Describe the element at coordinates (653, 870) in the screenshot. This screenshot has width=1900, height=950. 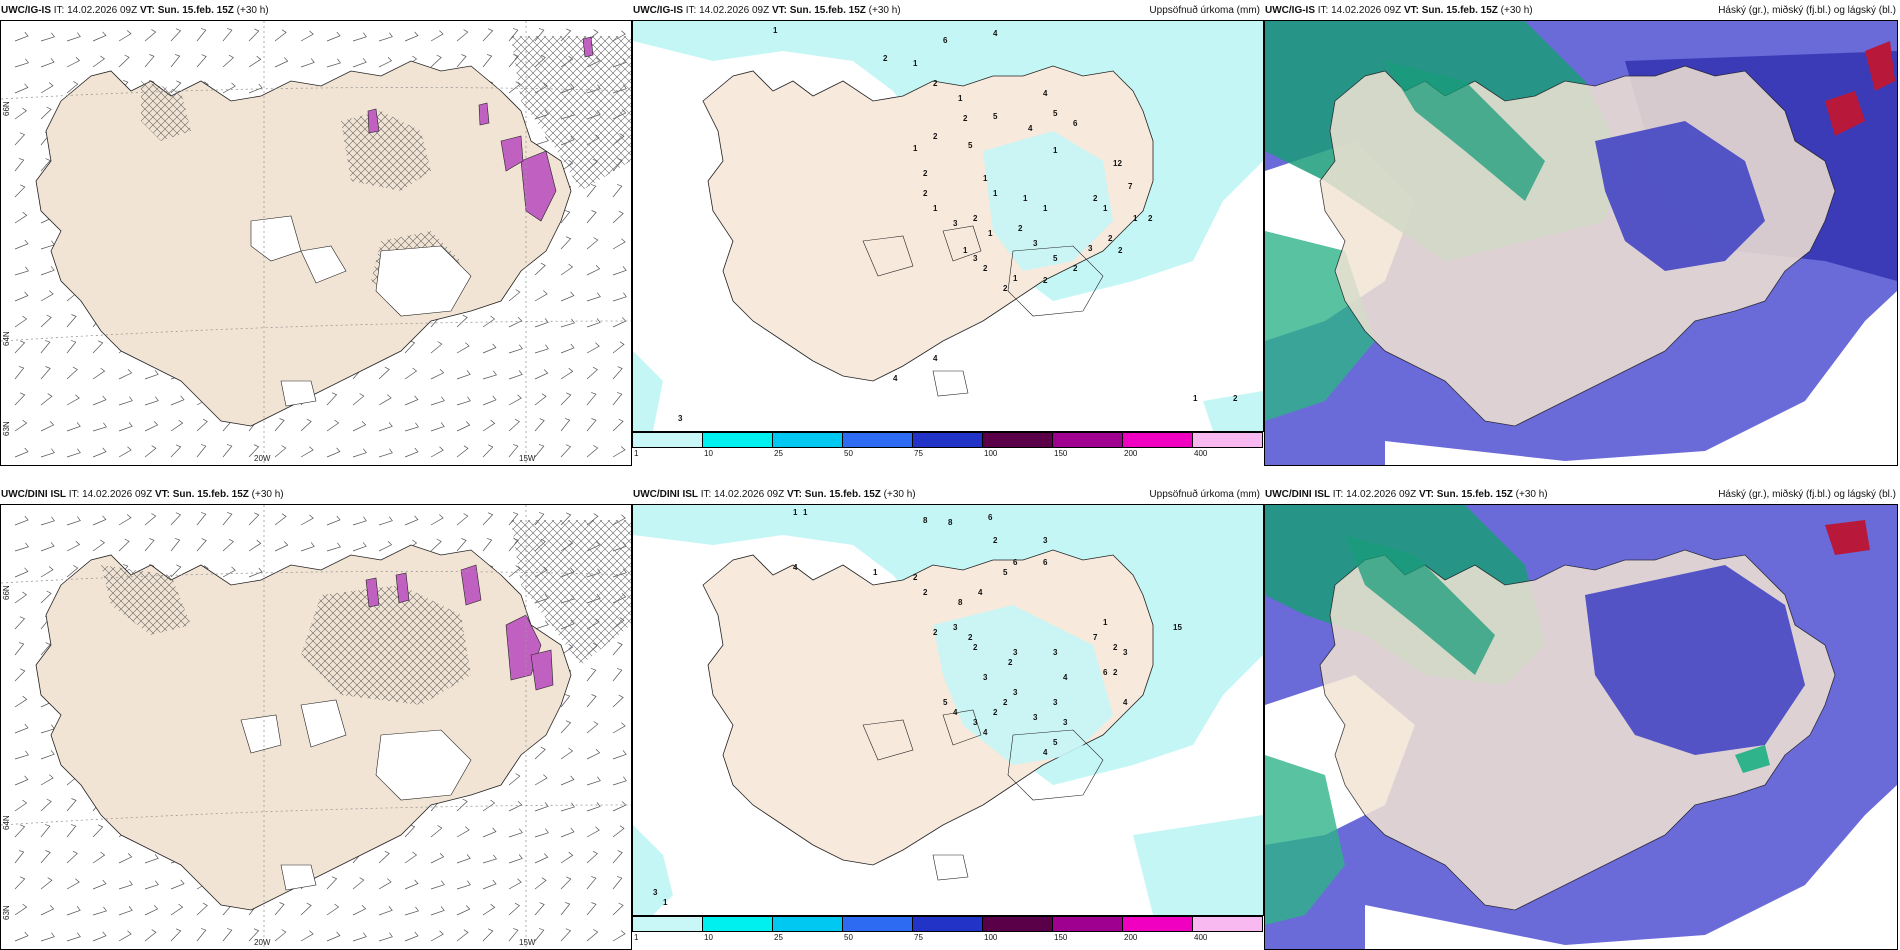
I see `precip-area-sw` at that location.